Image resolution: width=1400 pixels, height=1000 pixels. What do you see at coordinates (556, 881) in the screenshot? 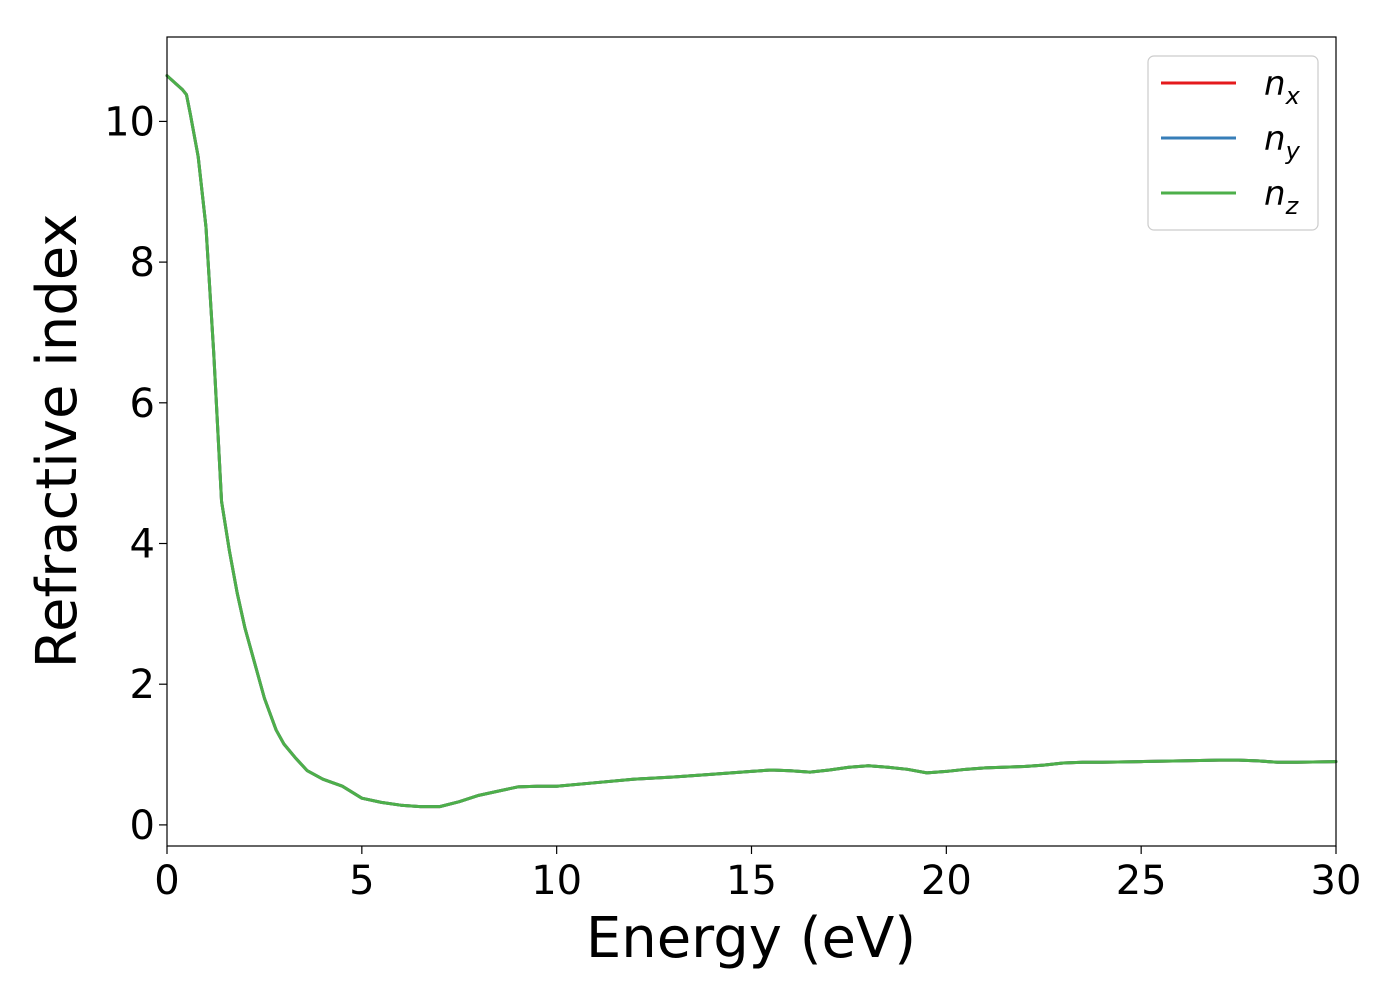
I see `x-tick-label: 10` at bounding box center [556, 881].